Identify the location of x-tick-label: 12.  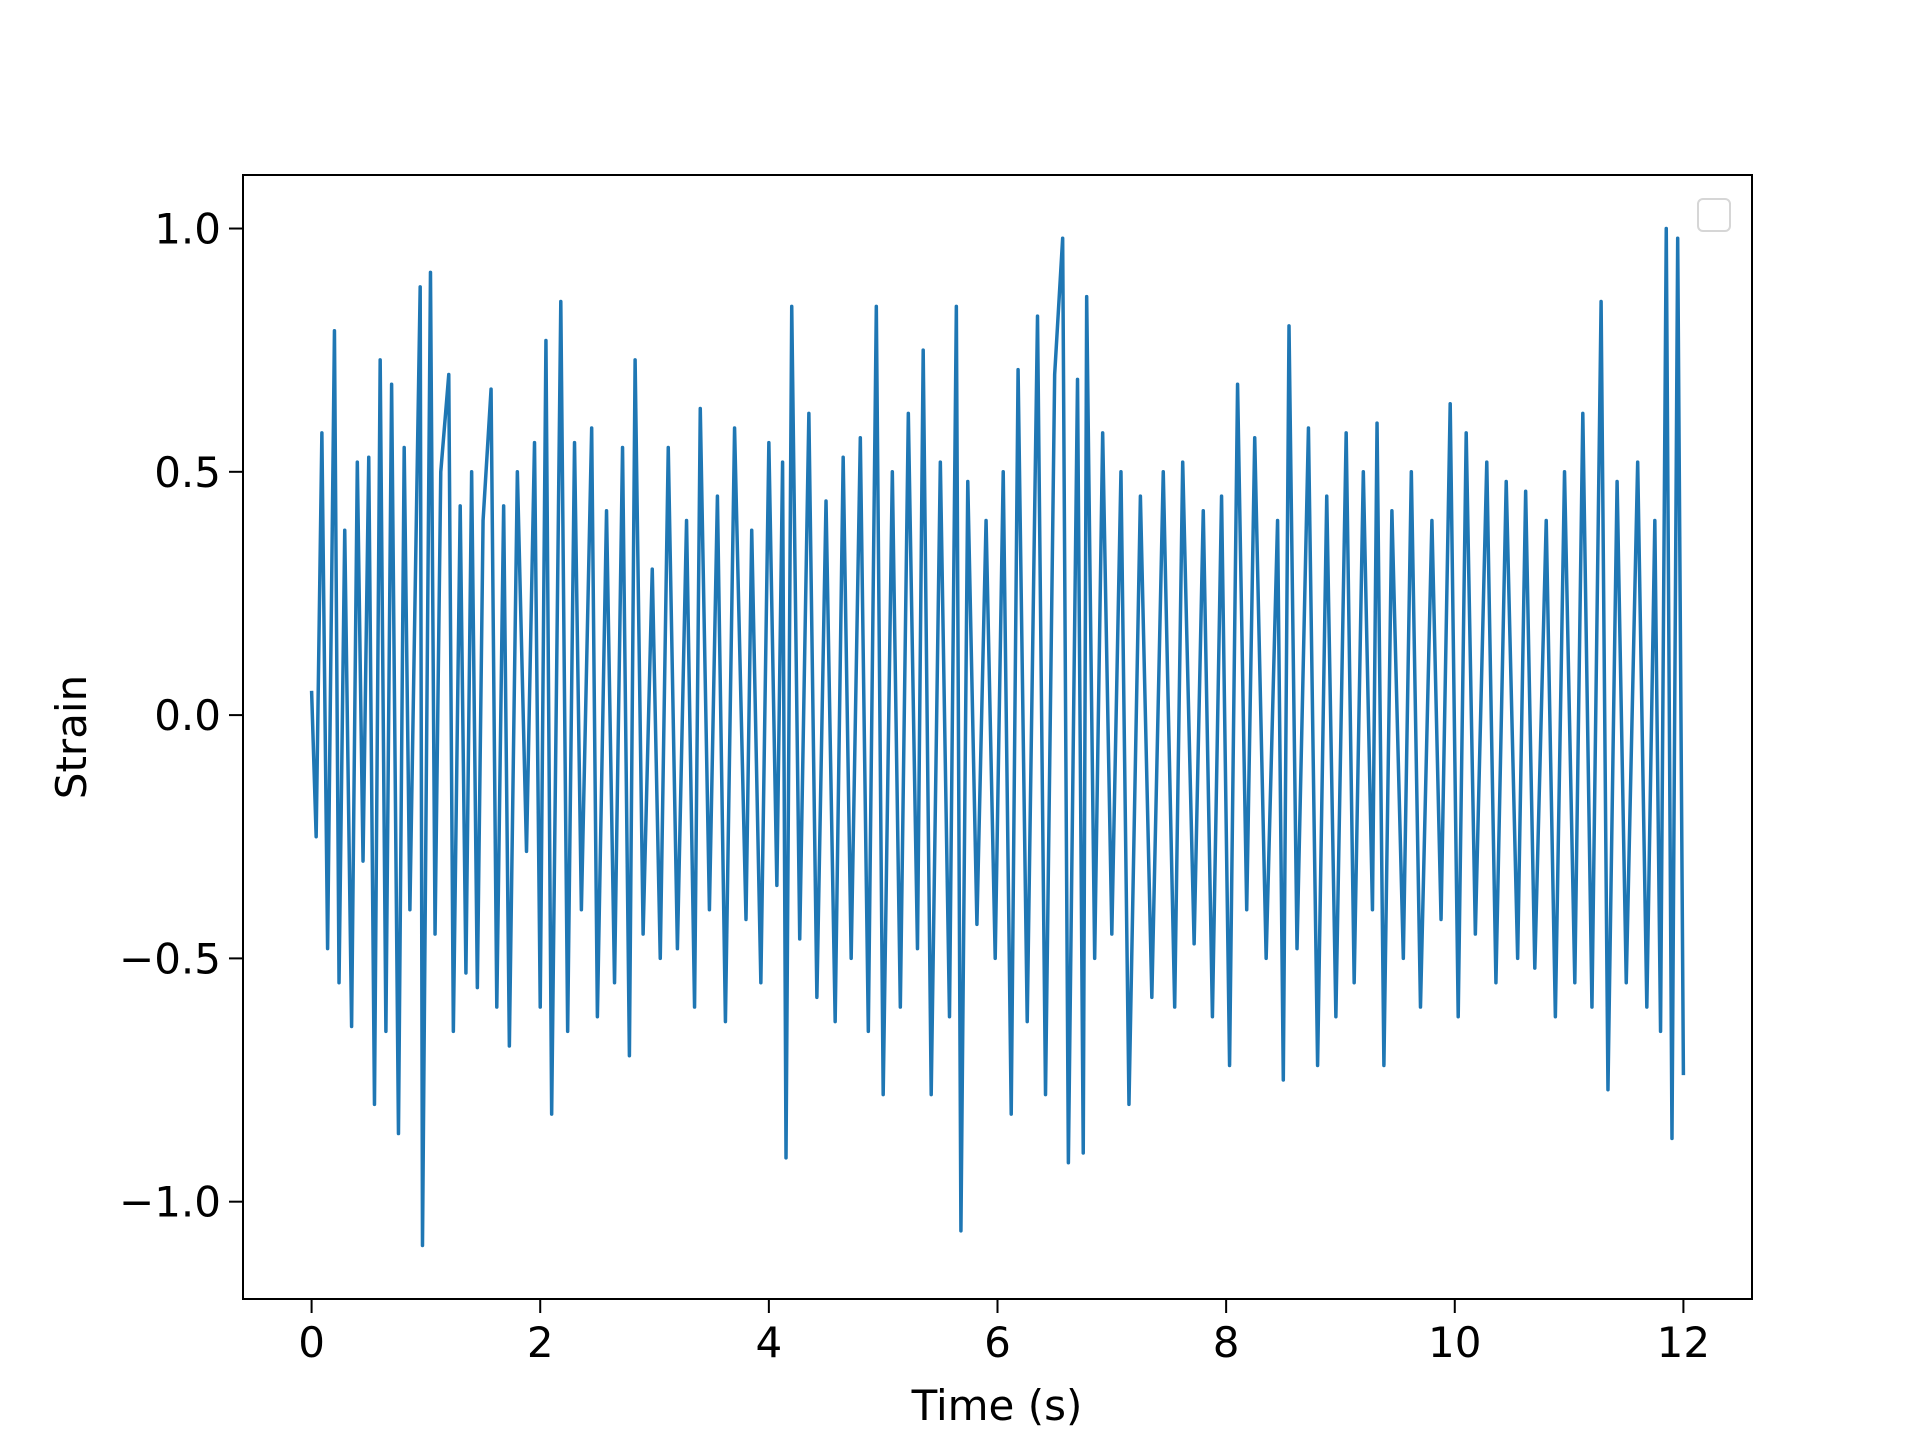
(1683, 1342).